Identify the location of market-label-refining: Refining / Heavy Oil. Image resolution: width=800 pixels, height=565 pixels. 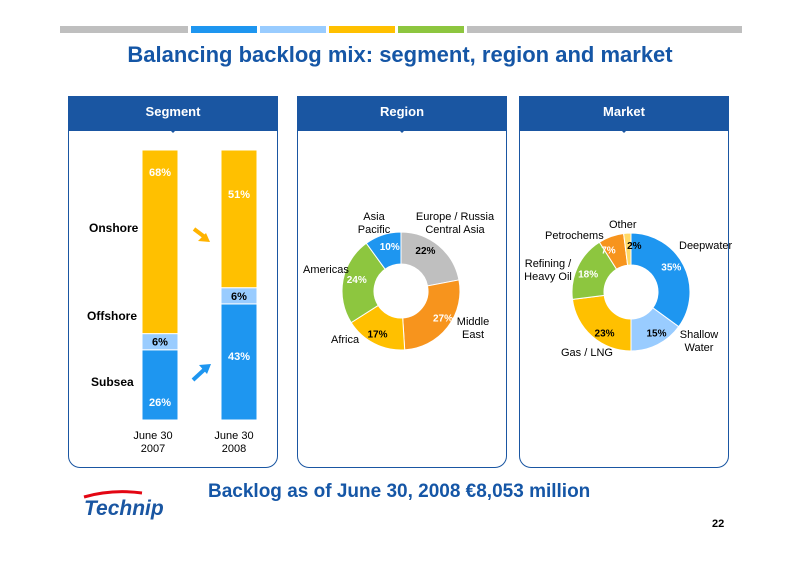
(548, 271).